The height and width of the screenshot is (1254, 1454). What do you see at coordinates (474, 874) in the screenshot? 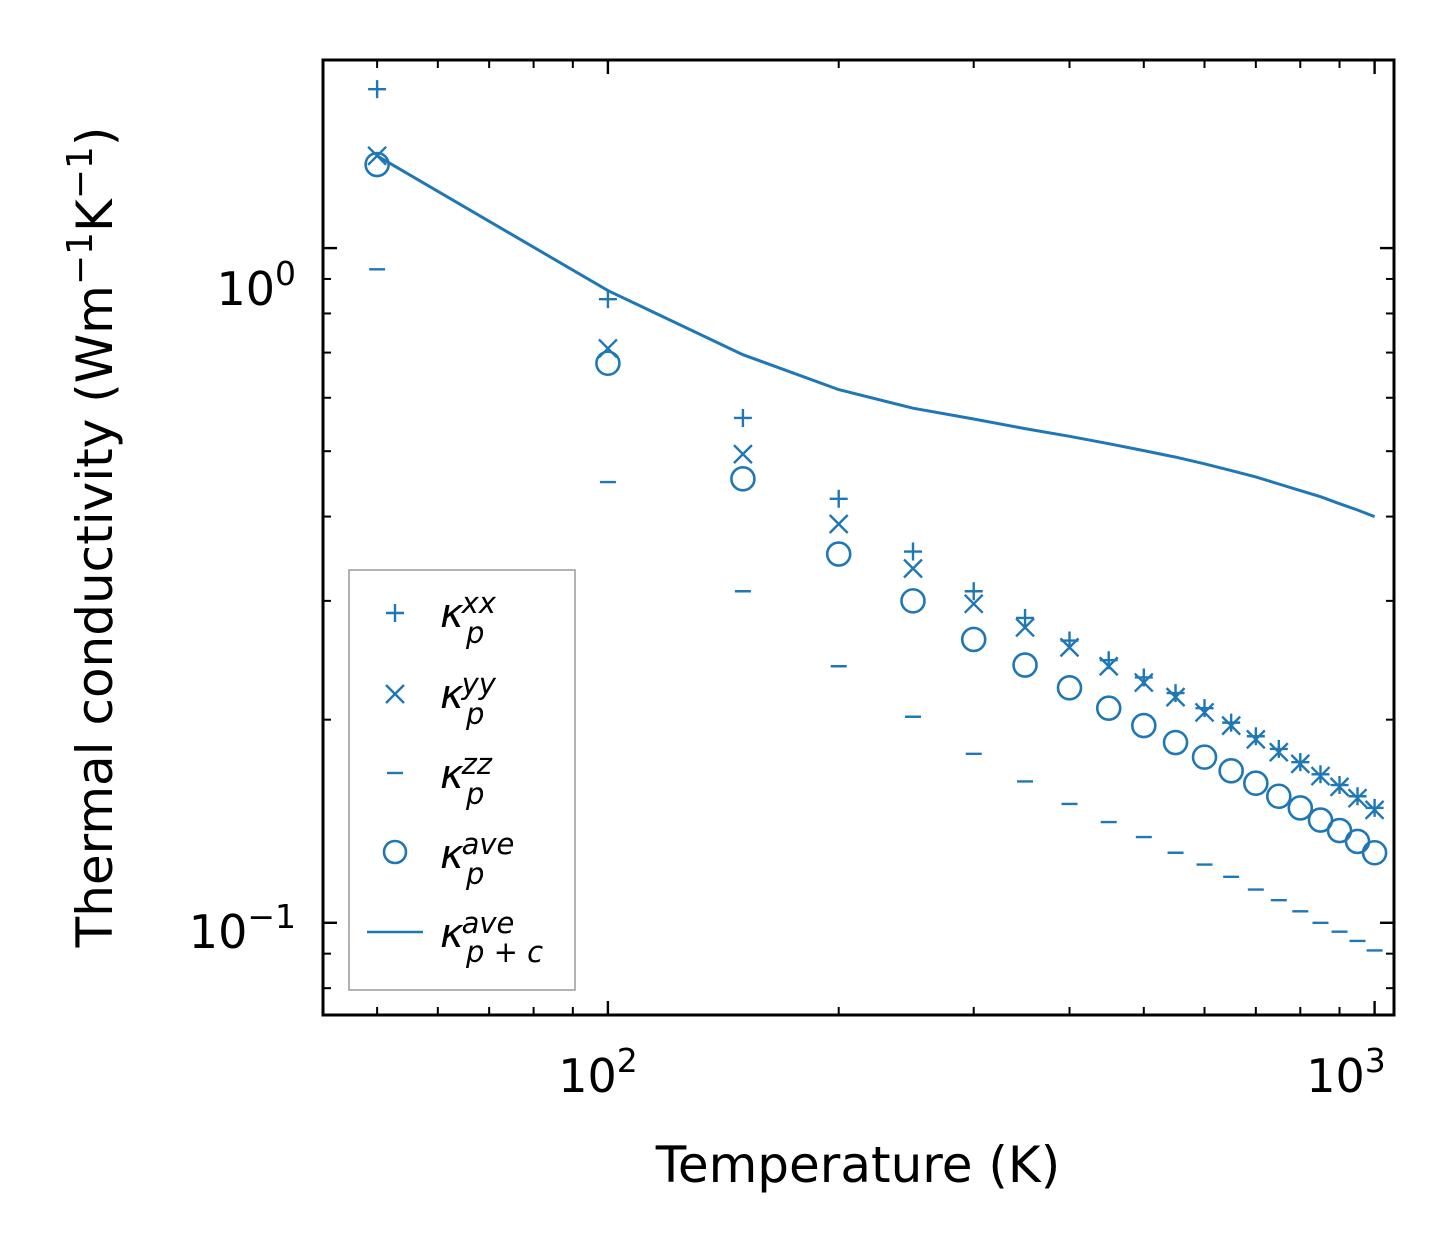
I see `legend-sub-kp-ave: p` at bounding box center [474, 874].